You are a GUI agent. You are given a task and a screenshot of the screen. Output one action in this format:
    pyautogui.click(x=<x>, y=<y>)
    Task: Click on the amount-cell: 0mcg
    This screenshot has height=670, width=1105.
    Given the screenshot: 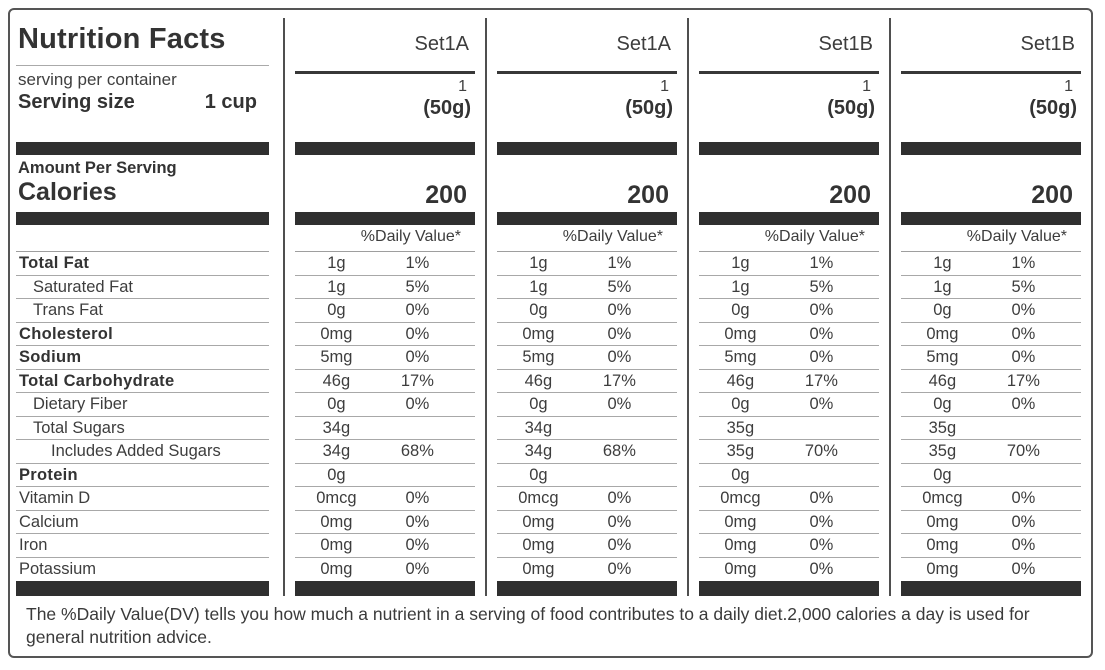 What is the action you would take?
    pyautogui.click(x=740, y=498)
    